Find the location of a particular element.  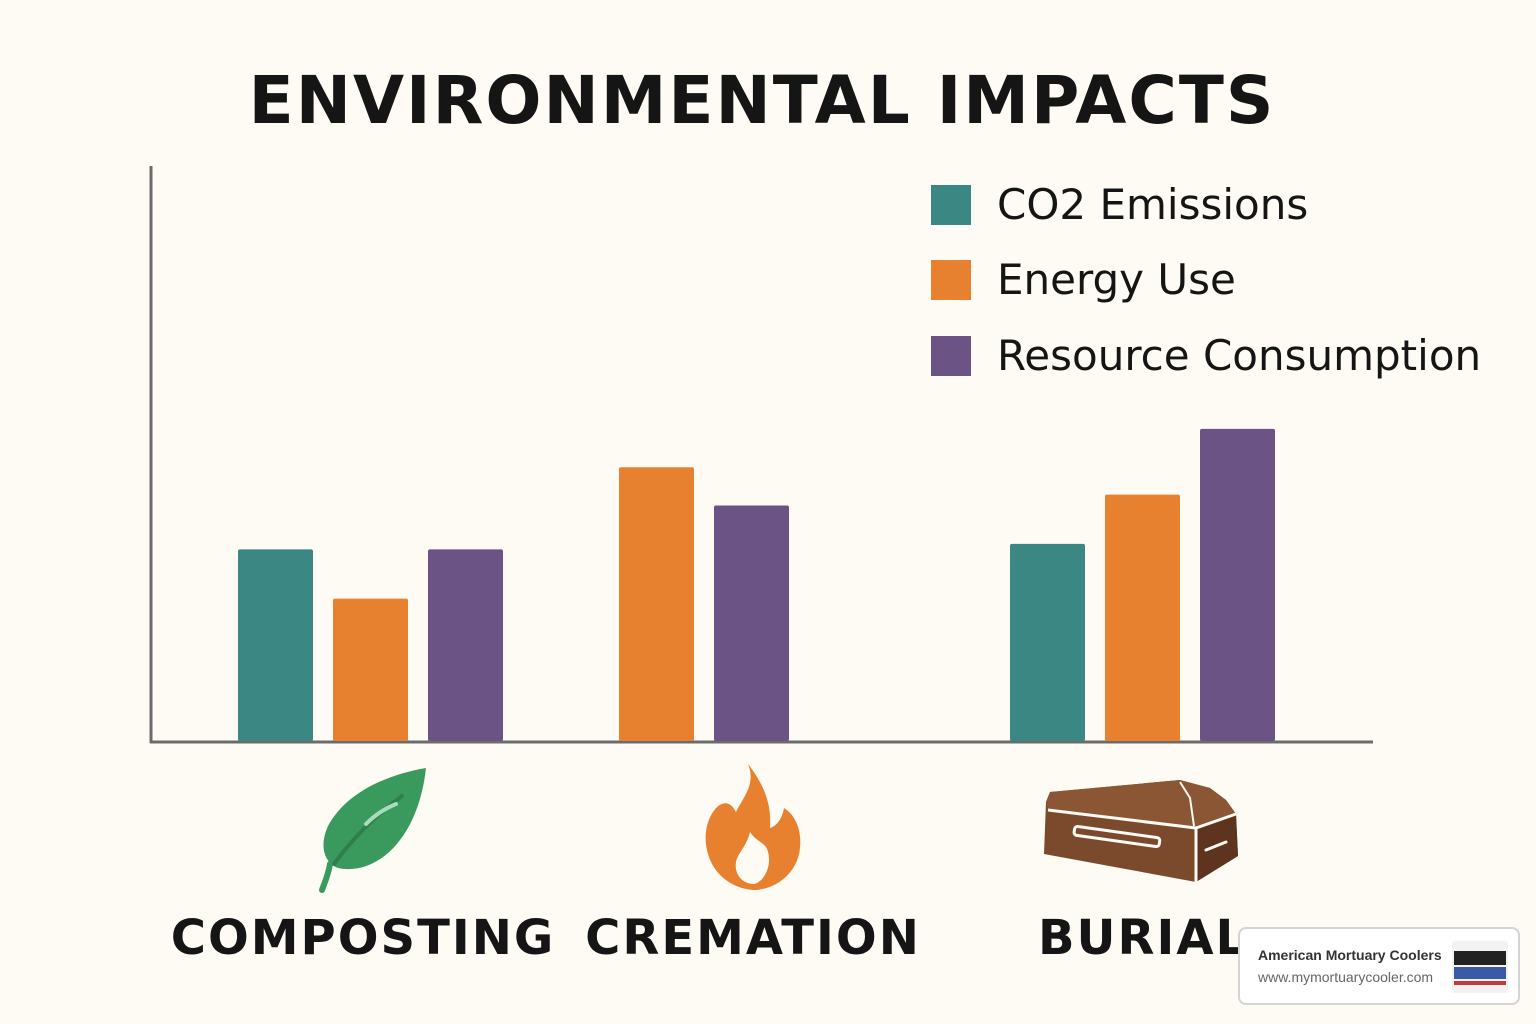

bar-burial-energy-use is located at coordinates (1142, 617).